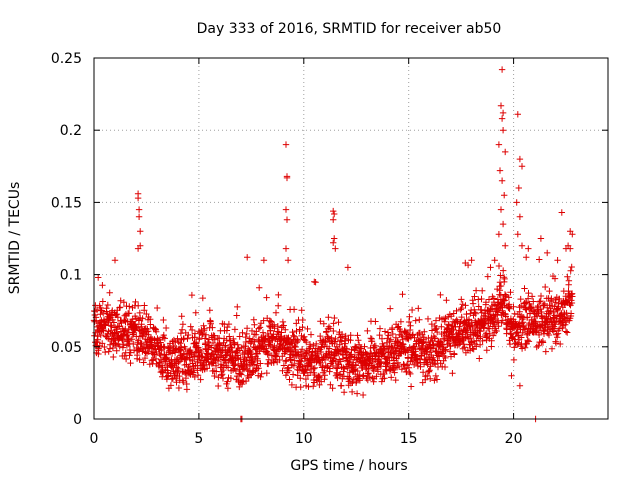  What do you see at coordinates (514, 439) in the screenshot?
I see `x-tick-label: 20` at bounding box center [514, 439].